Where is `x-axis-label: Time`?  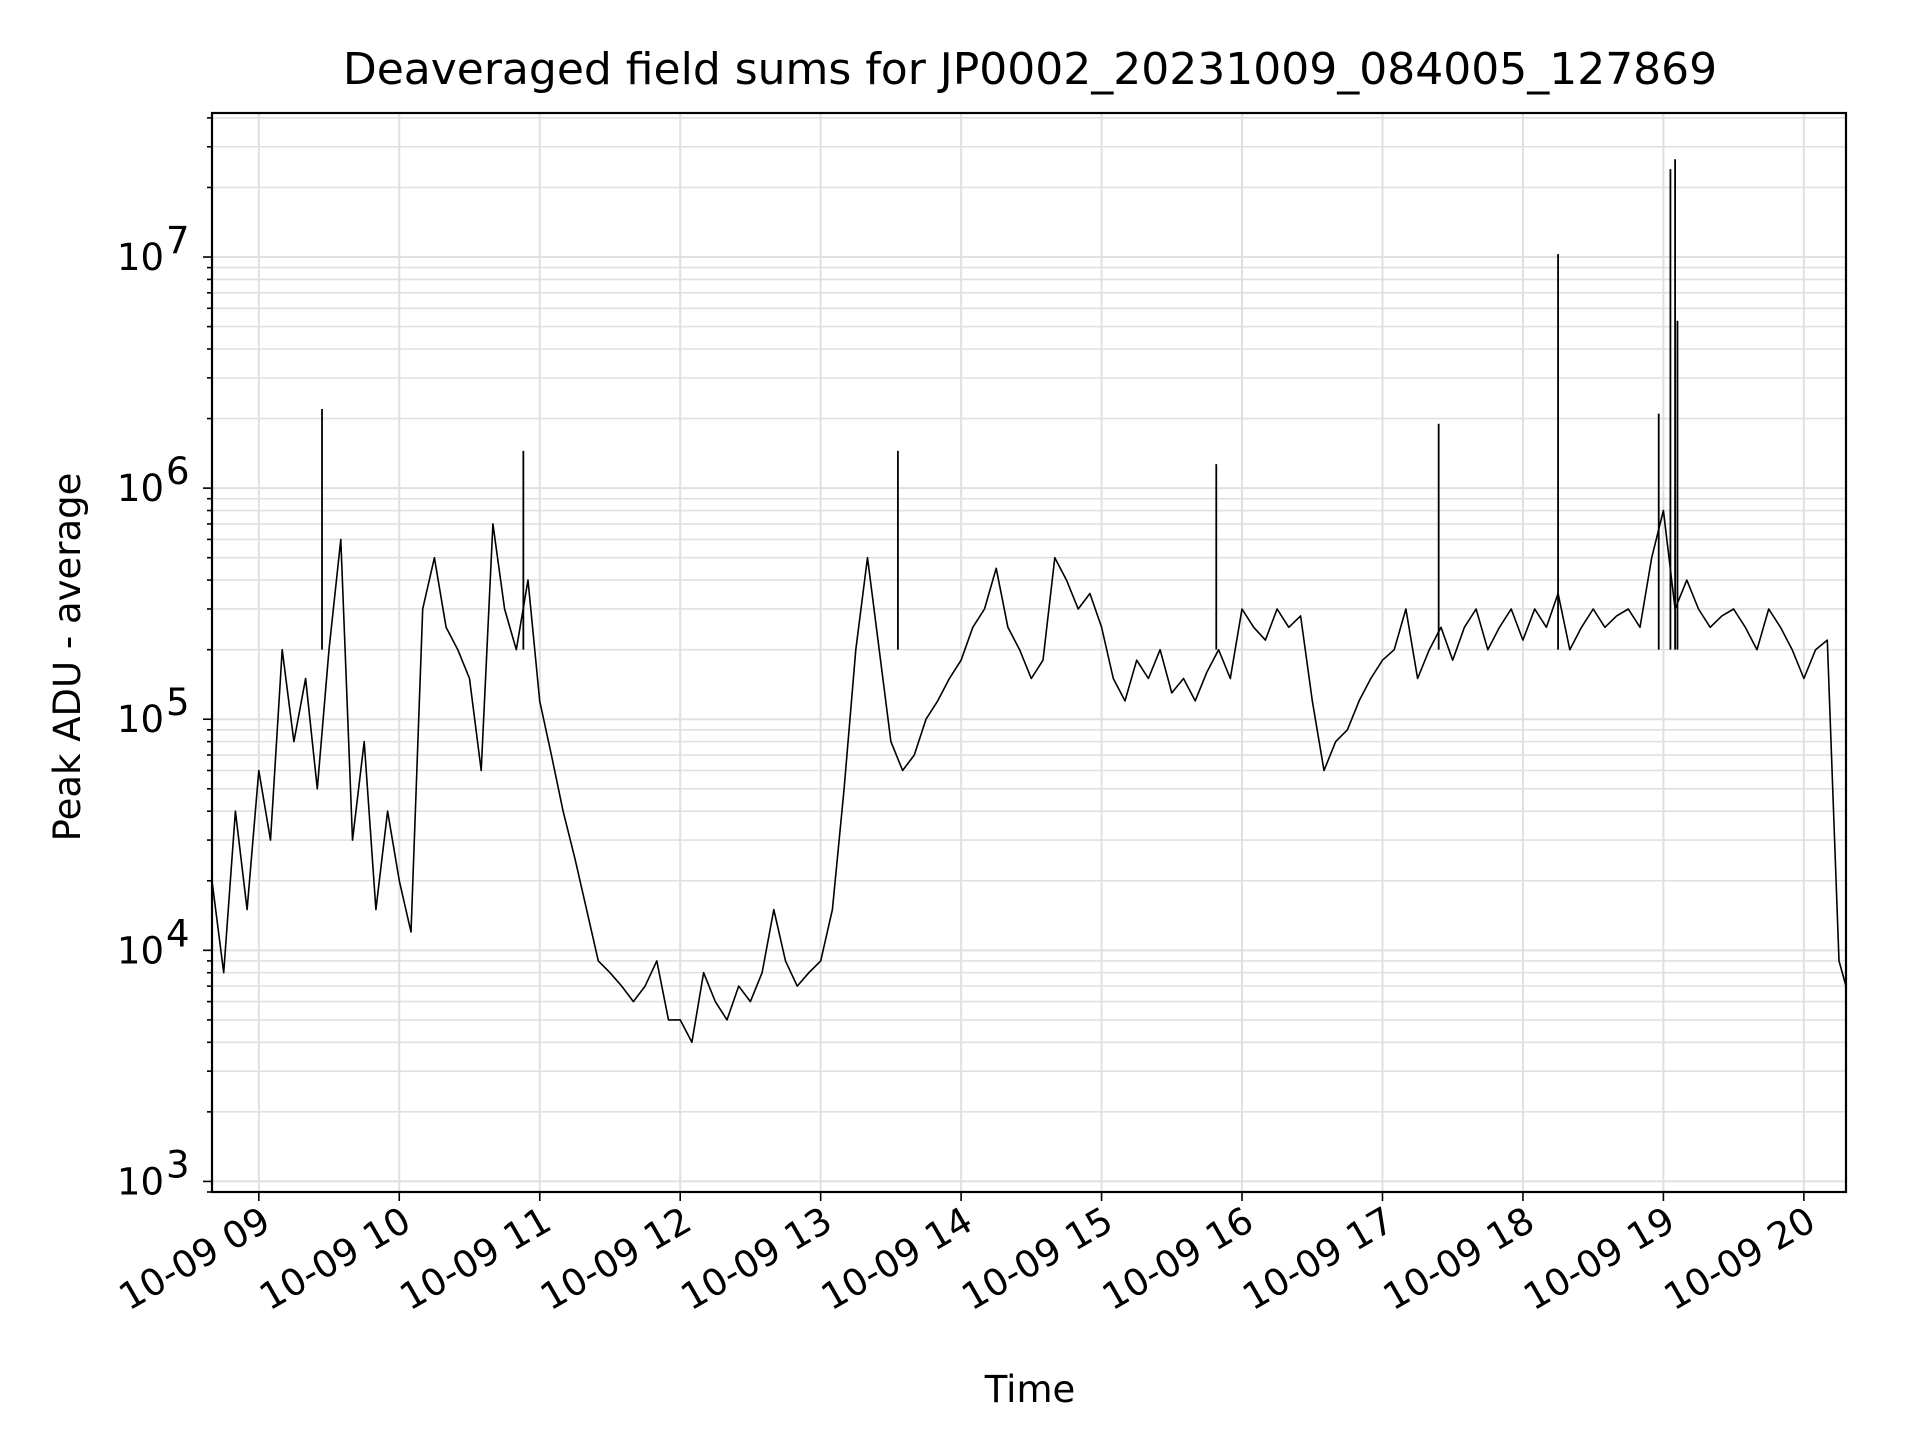
x-axis-label: Time is located at coordinates (1030, 1389).